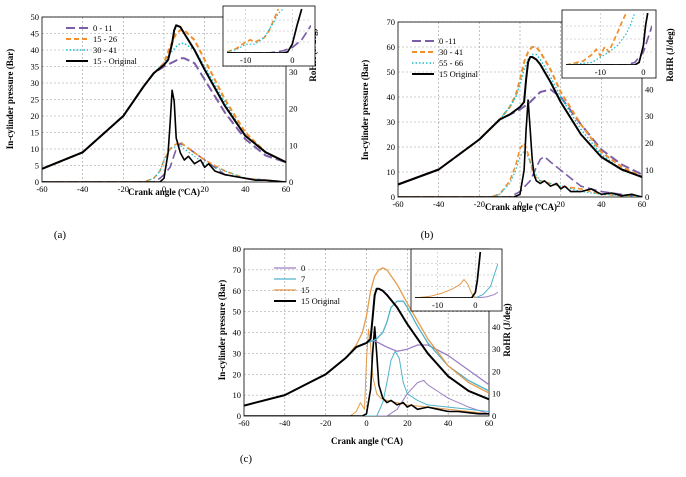 The image size is (686, 477). What do you see at coordinates (305, 290) in the screenshot?
I see `legend-label: 15` at bounding box center [305, 290].